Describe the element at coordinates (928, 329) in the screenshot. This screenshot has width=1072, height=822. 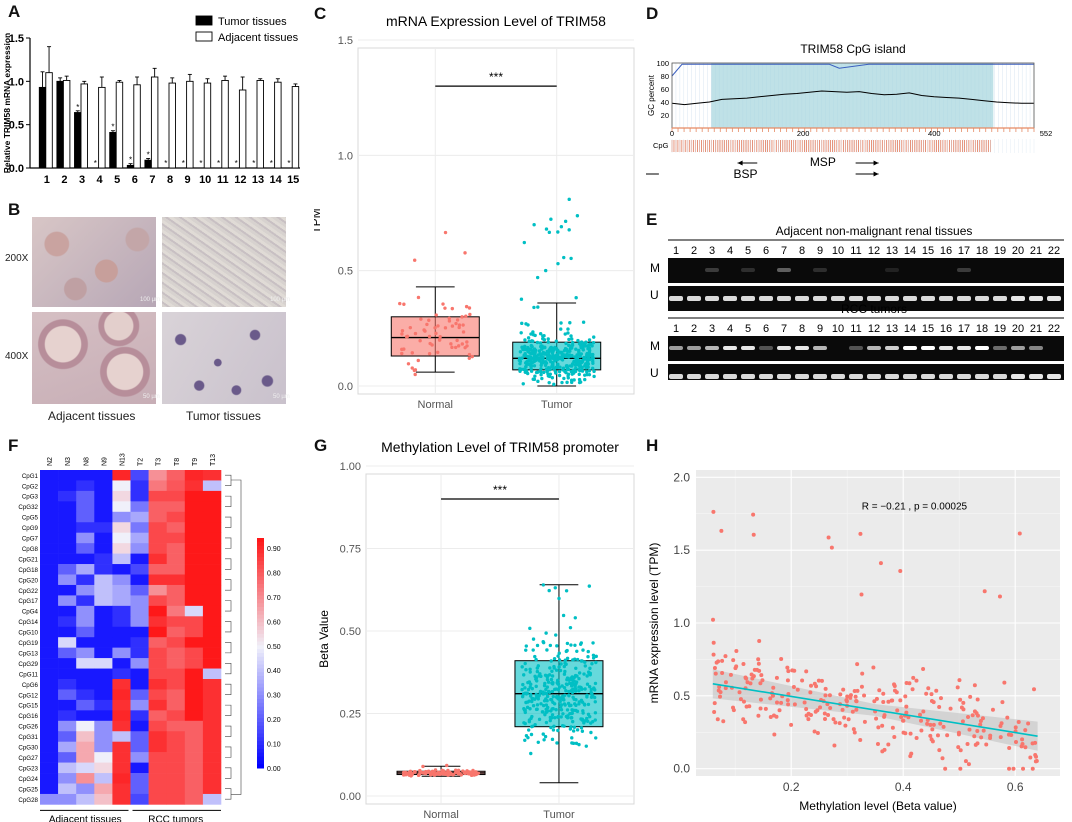
I see `tumor-lane-label: 15` at that location.